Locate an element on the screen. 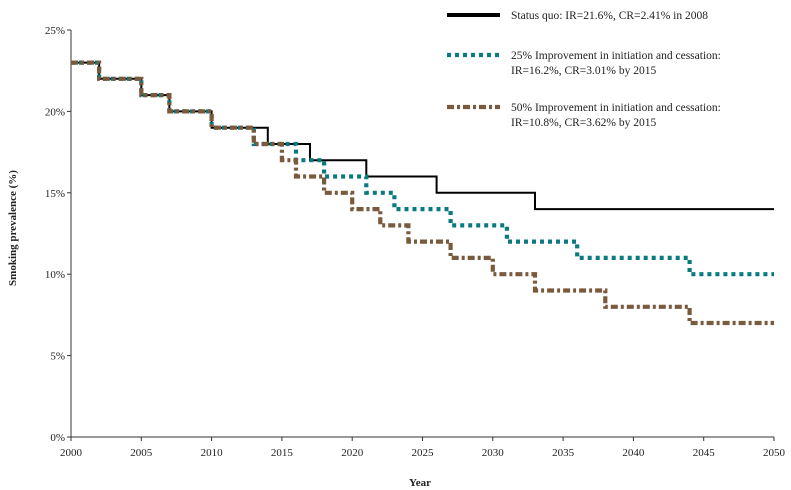 Image resolution: width=791 pixels, height=490 pixels. x-axis-title: Year is located at coordinates (420, 483).